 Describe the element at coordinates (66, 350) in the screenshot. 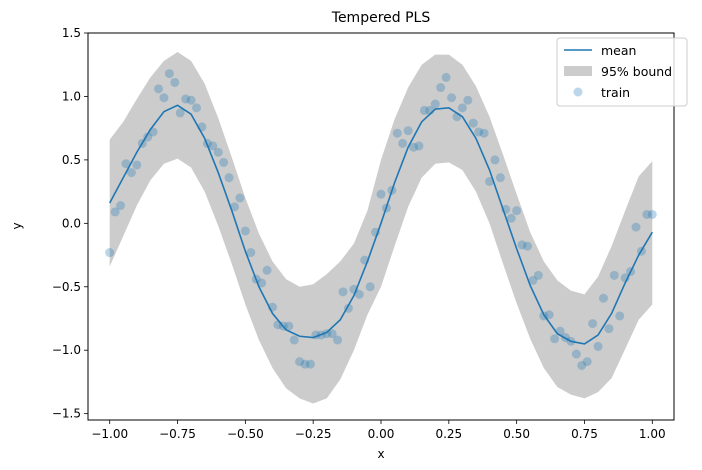

I see `y-tick-label: −1.0` at that location.